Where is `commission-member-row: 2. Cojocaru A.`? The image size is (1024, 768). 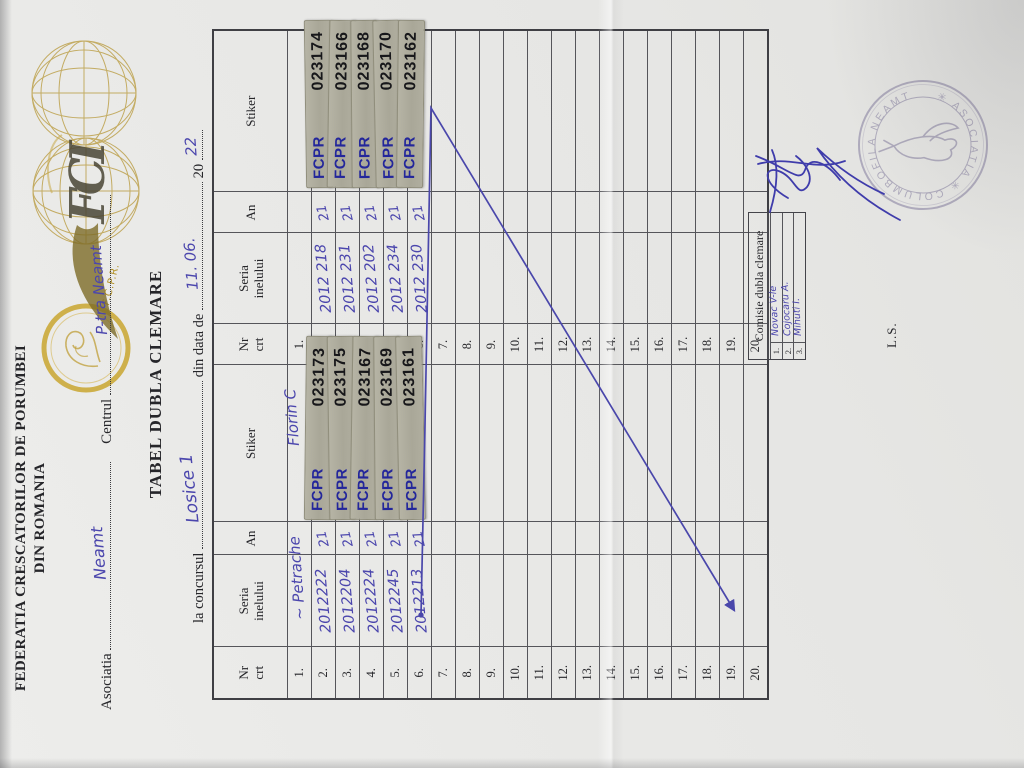 commission-member-row: 2. Cojocaru A. is located at coordinates (786, 286).